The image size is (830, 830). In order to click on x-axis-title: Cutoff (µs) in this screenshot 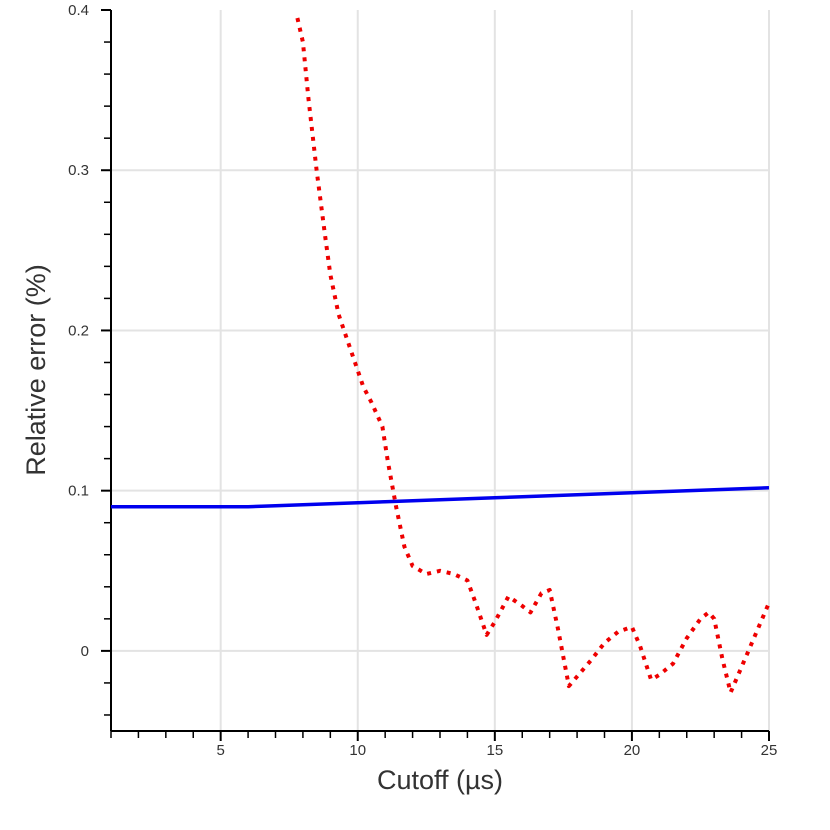, I will do `click(440, 780)`.